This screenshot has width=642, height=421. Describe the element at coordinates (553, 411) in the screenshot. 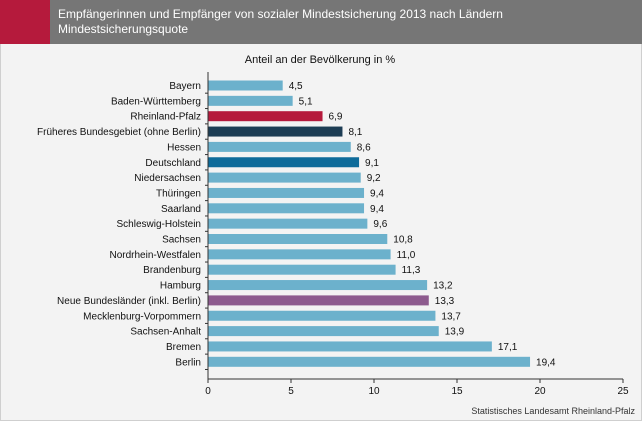

I see `source-footnote: Statistisches Landesamt Rheinland-Pfalz` at that location.